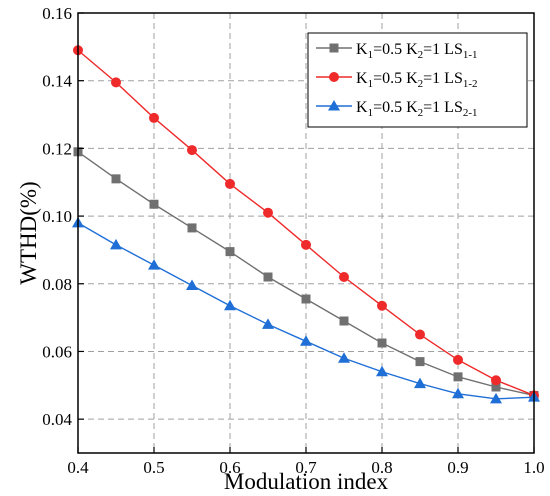  I want to click on y-tick-label: 0.16, so click(57, 13).